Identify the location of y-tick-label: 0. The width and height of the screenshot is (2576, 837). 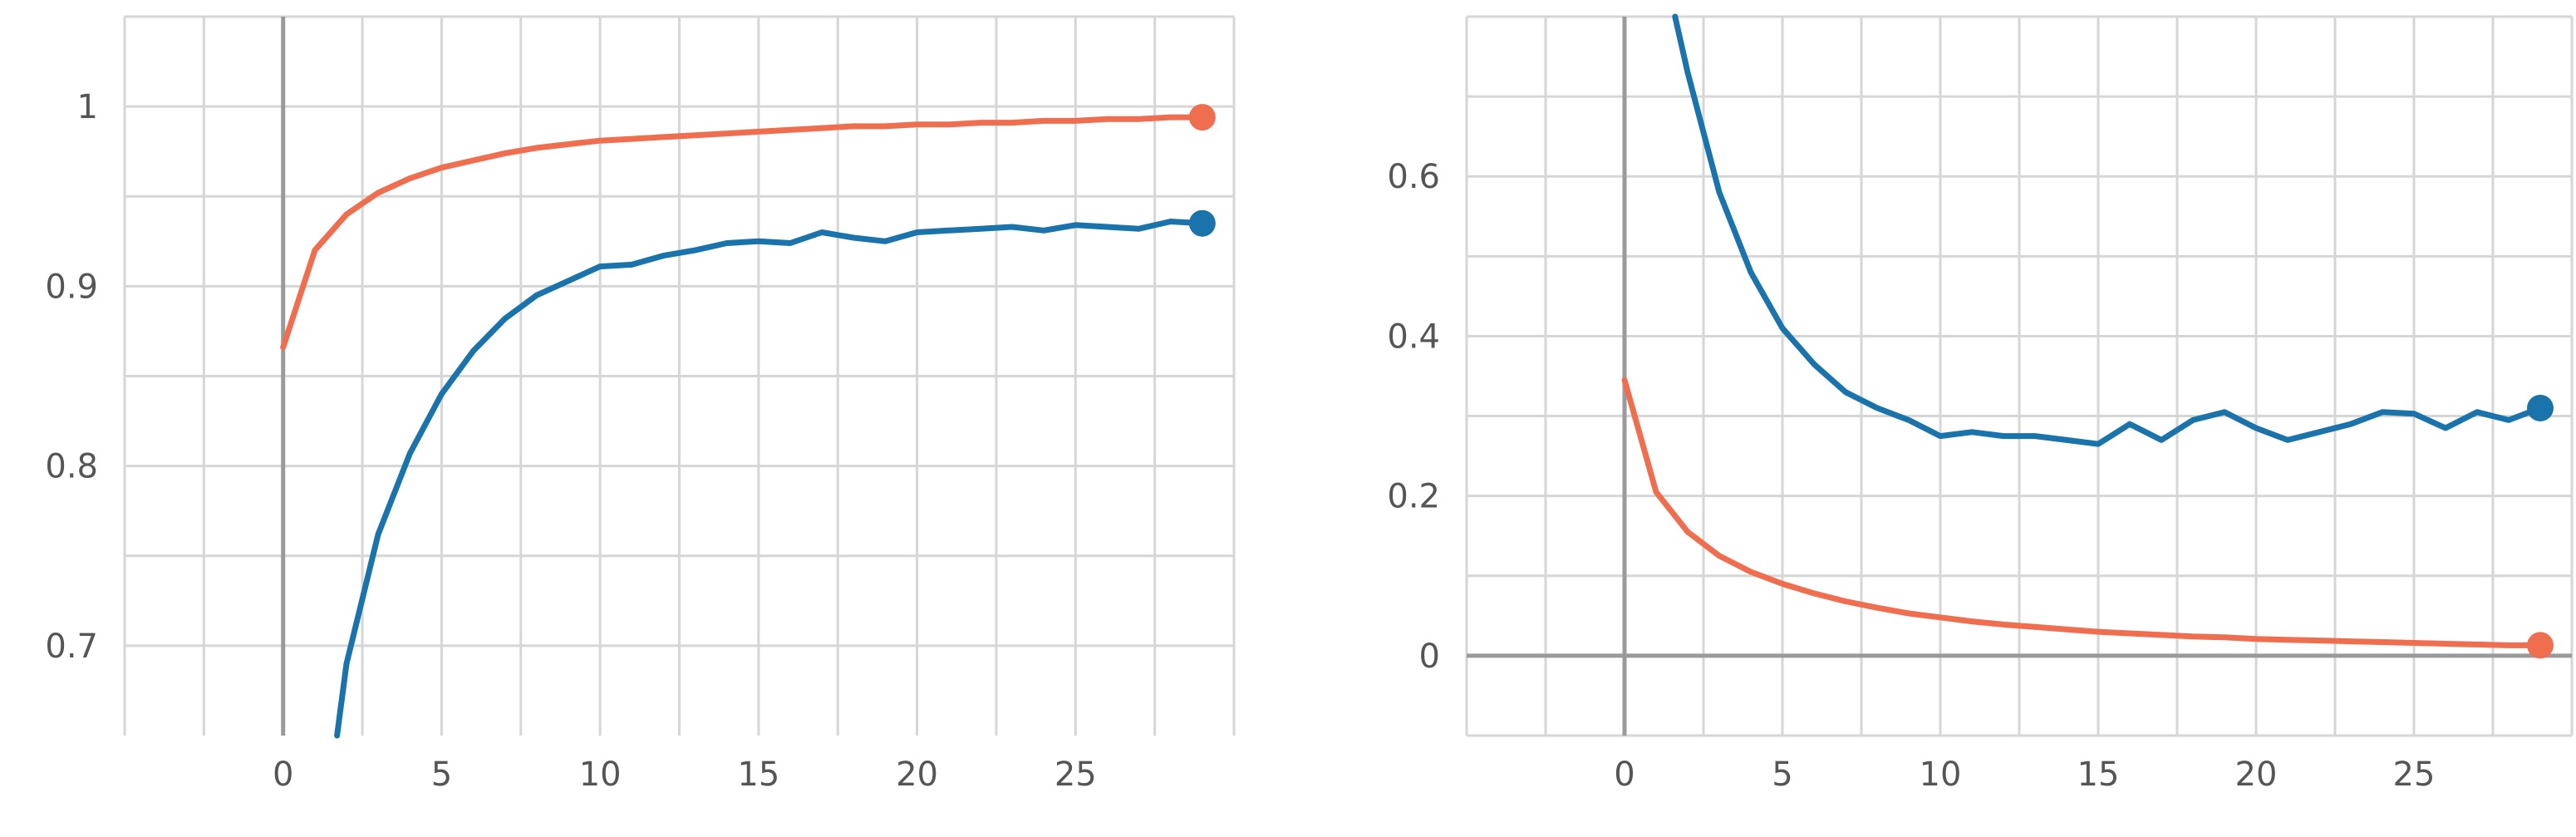
(1430, 657).